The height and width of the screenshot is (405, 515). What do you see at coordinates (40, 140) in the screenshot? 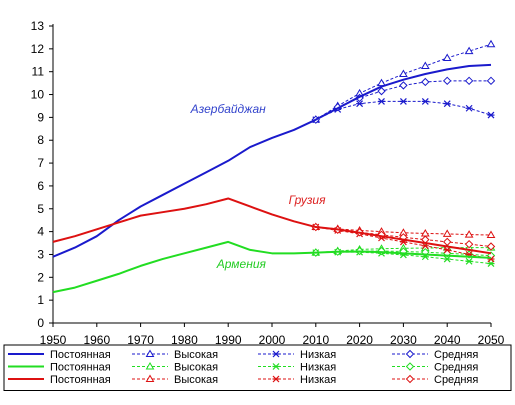
I see `y-tick-label: 8` at bounding box center [40, 140].